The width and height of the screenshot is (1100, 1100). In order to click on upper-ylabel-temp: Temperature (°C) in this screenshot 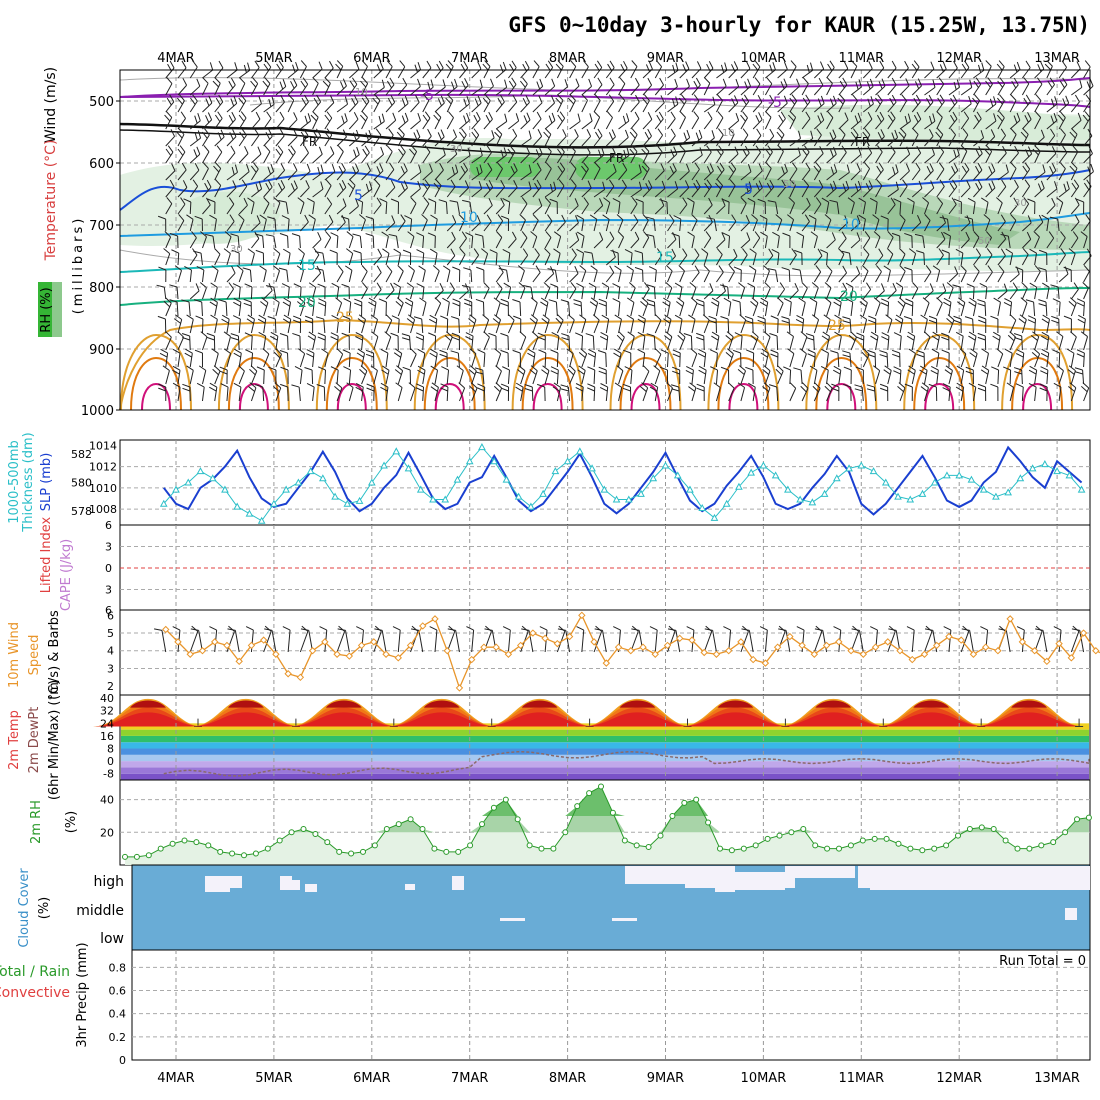, I will do `click(51, 201)`.